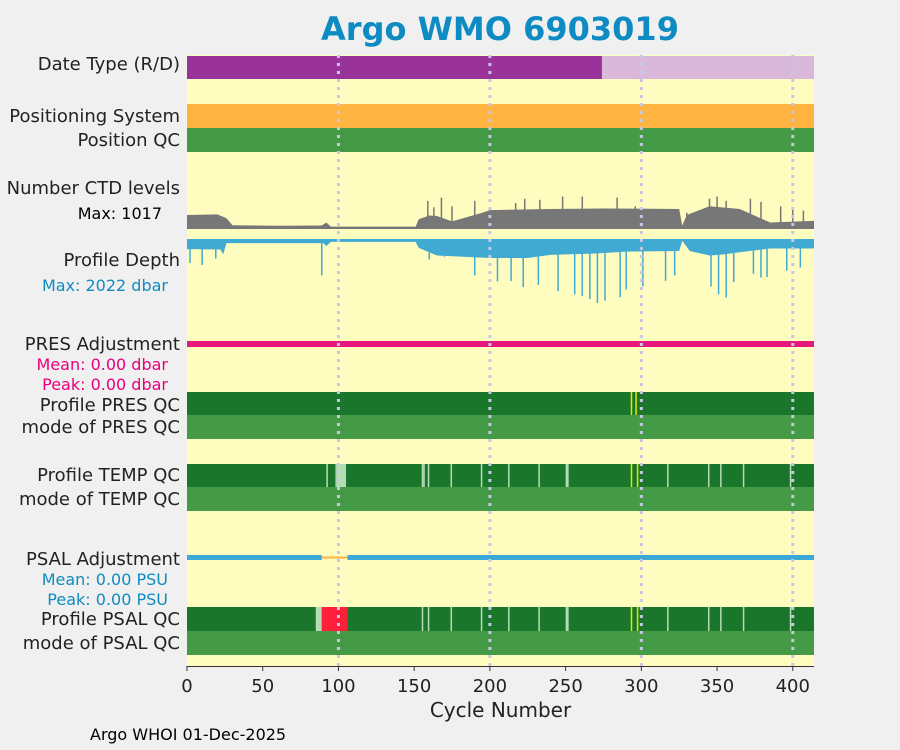 Image resolution: width=900 pixels, height=750 pixels. I want to click on x-tick-label: 100, so click(338, 686).